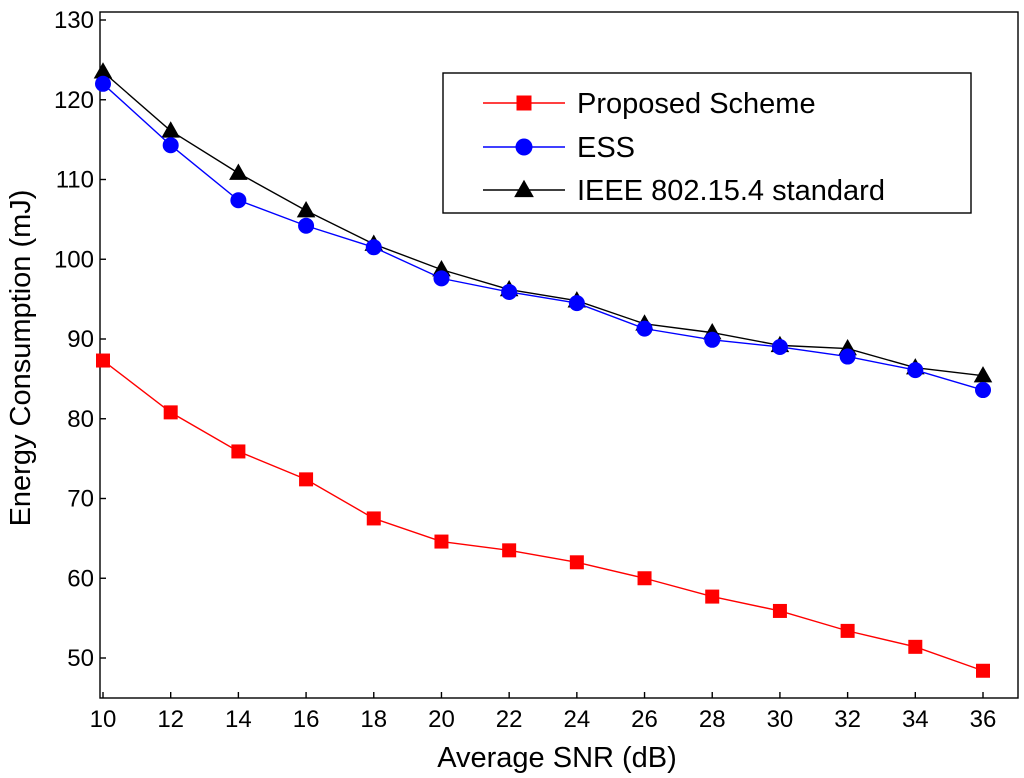  What do you see at coordinates (644, 719) in the screenshot?
I see `x-tick-label: 26` at bounding box center [644, 719].